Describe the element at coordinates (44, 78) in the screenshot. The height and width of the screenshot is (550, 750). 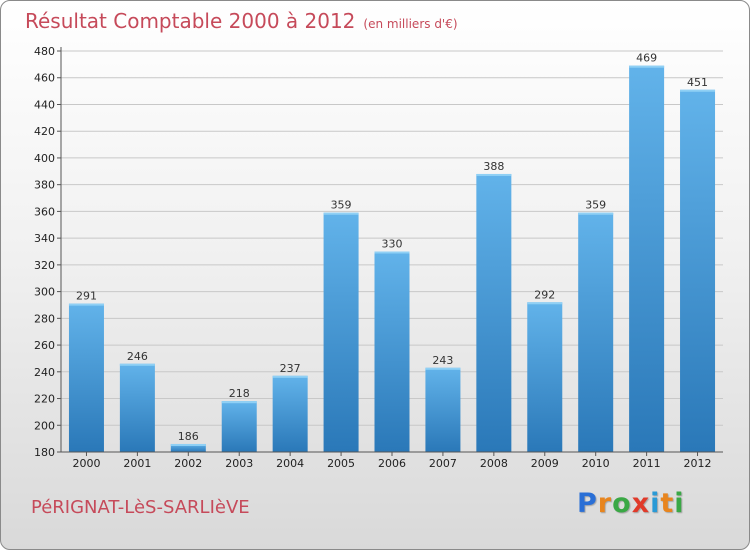
I see `y-tick-label: 460` at that location.